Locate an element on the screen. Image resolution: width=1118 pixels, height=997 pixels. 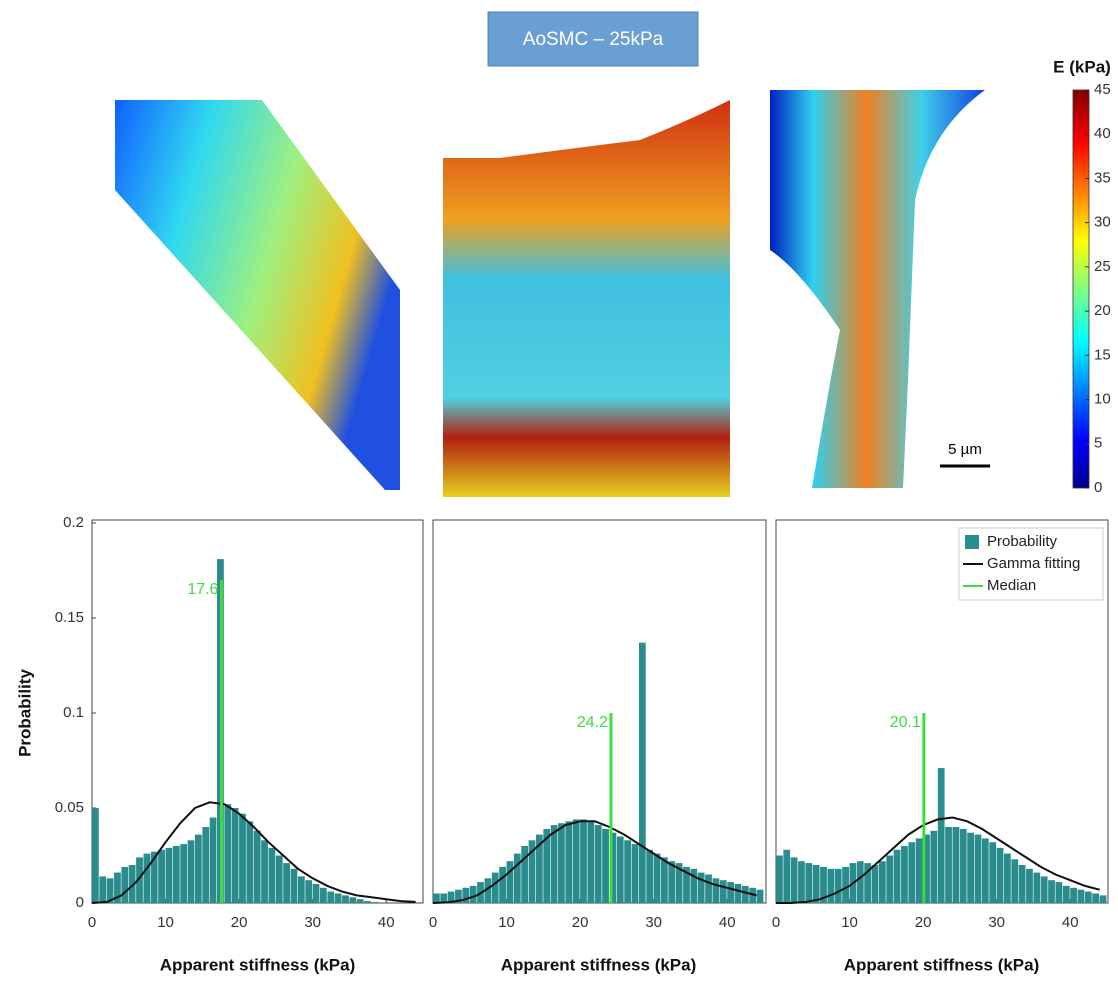
fit-curve is located at coordinates (594, 862).